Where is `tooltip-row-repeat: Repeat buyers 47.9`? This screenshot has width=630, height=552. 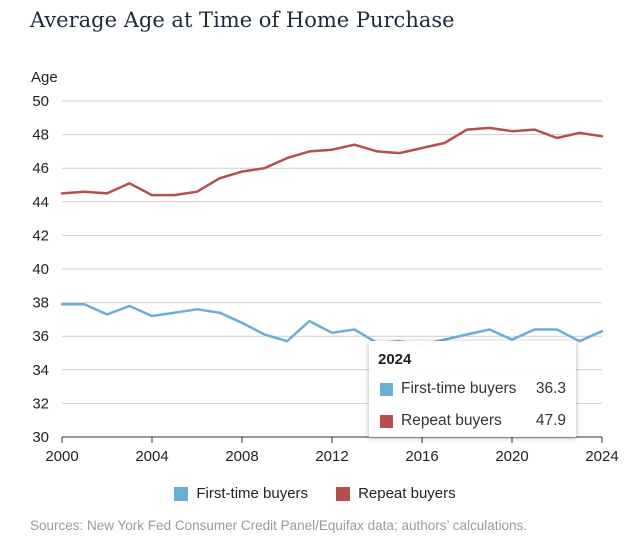
tooltip-row-repeat: Repeat buyers 47.9 is located at coordinates (473, 421).